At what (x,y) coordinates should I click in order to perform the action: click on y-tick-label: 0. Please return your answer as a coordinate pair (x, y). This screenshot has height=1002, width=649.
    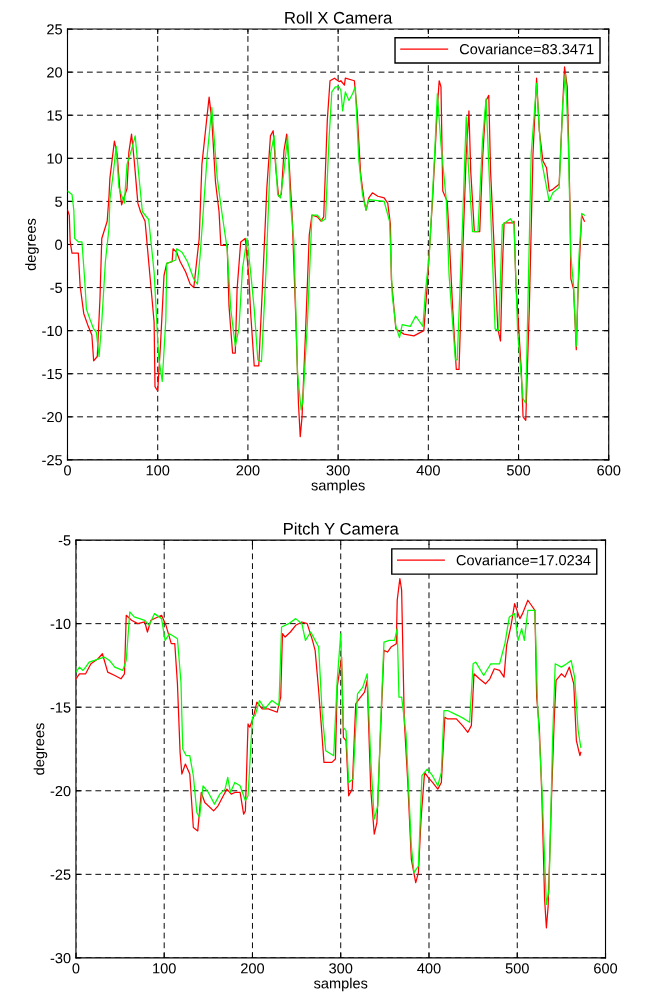
    Looking at the image, I should click on (59, 244).